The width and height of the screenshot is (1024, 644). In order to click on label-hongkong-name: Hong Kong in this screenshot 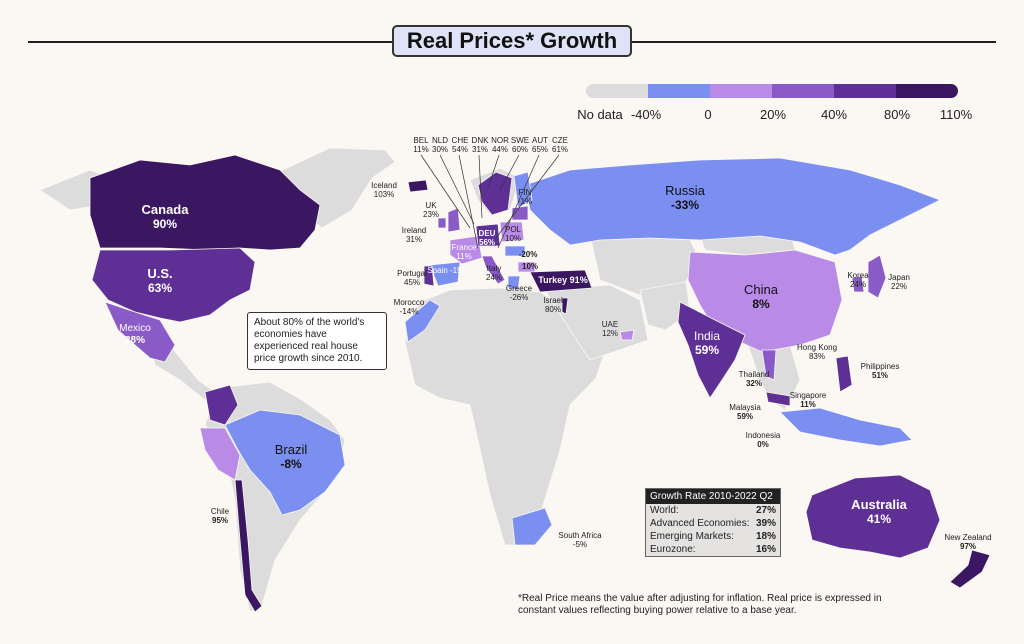, I will do `click(817, 347)`.